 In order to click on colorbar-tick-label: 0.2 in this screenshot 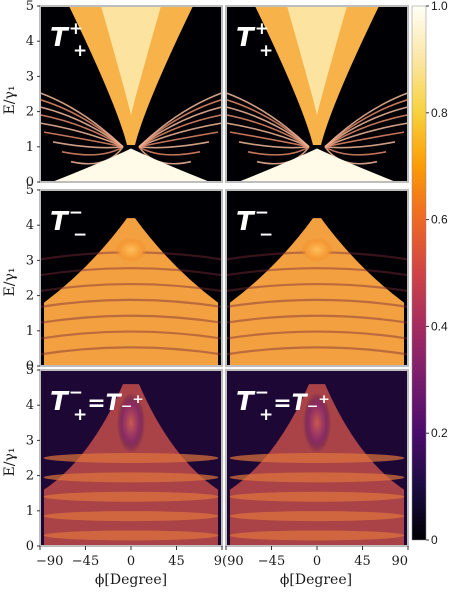, I will do `click(439, 433)`.